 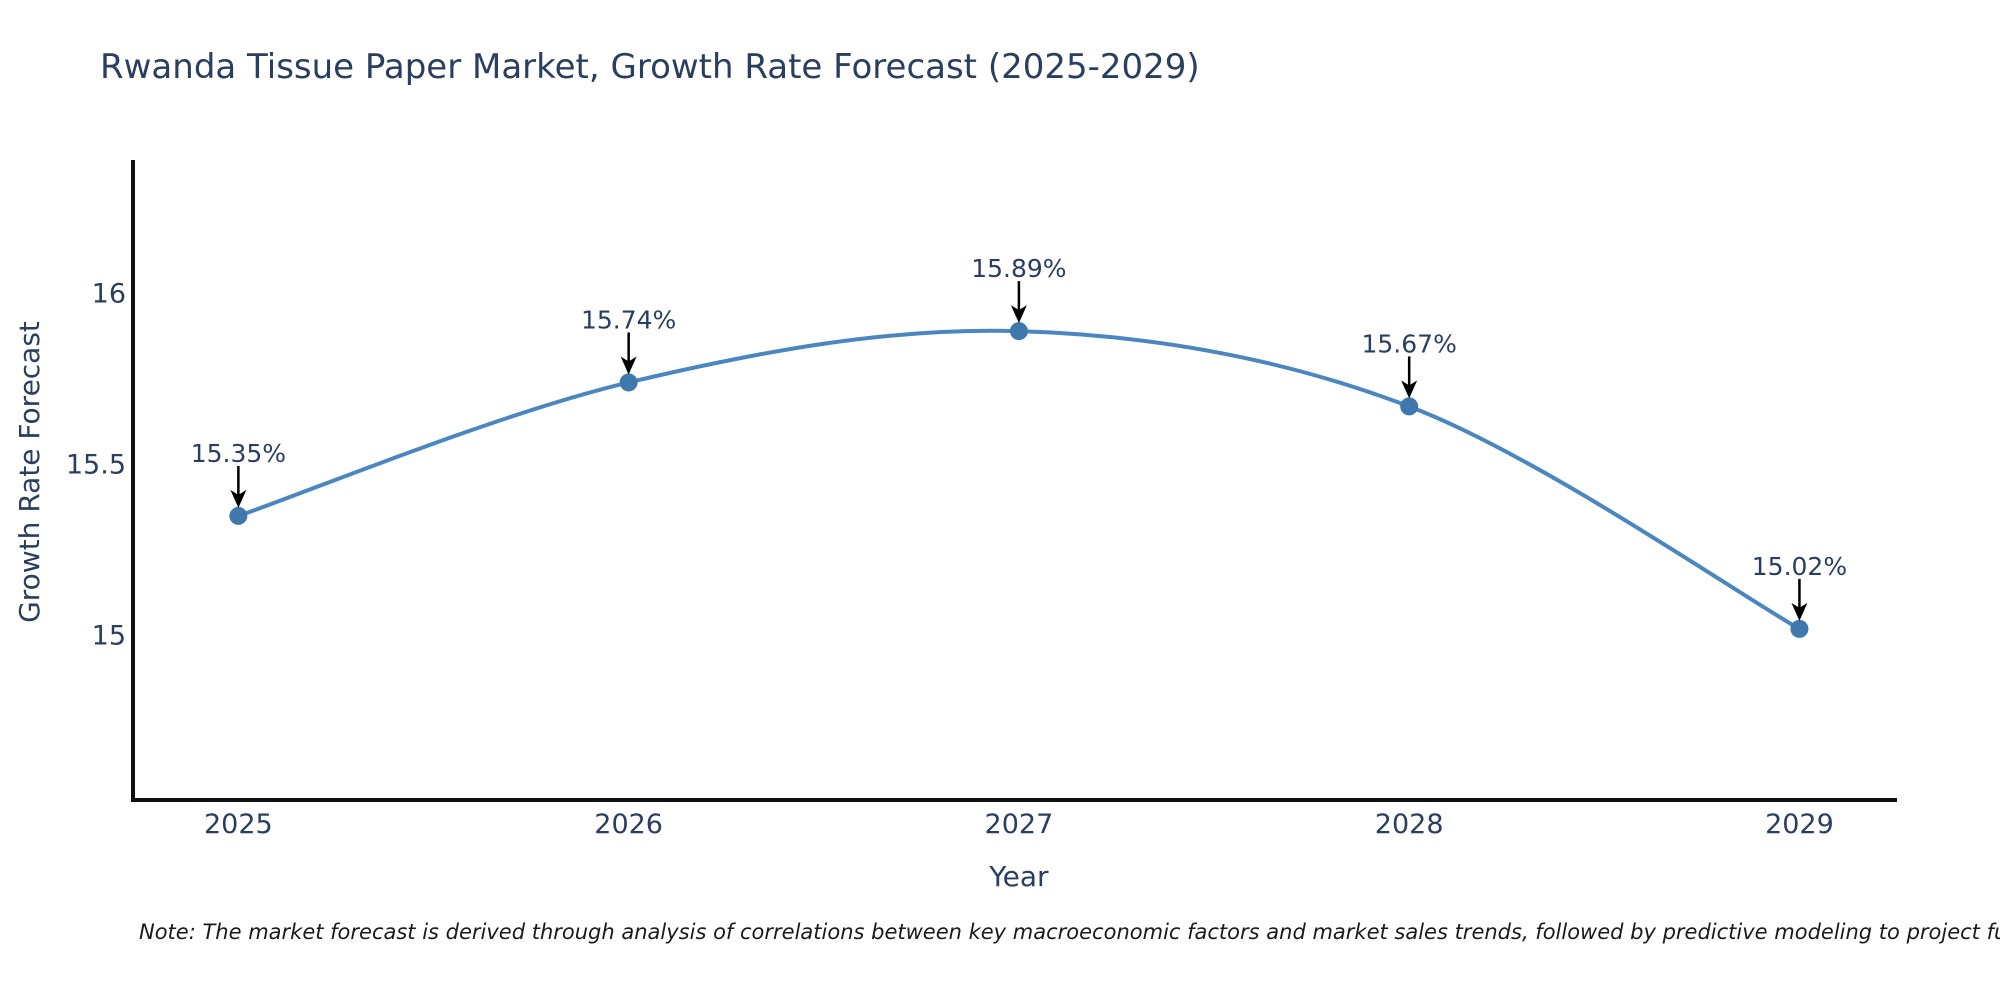 What do you see at coordinates (1019, 824) in the screenshot?
I see `x-tick-label: 2027` at bounding box center [1019, 824].